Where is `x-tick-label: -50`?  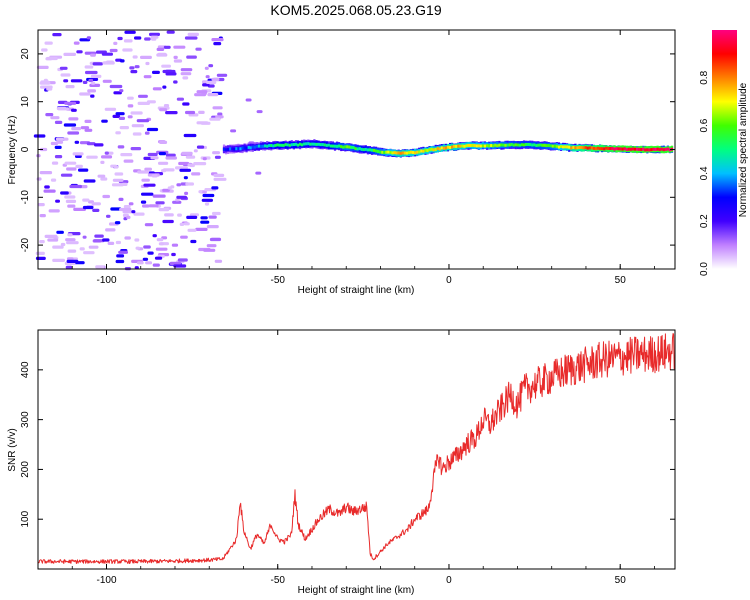 x-tick-label: -50 is located at coordinates (278, 580).